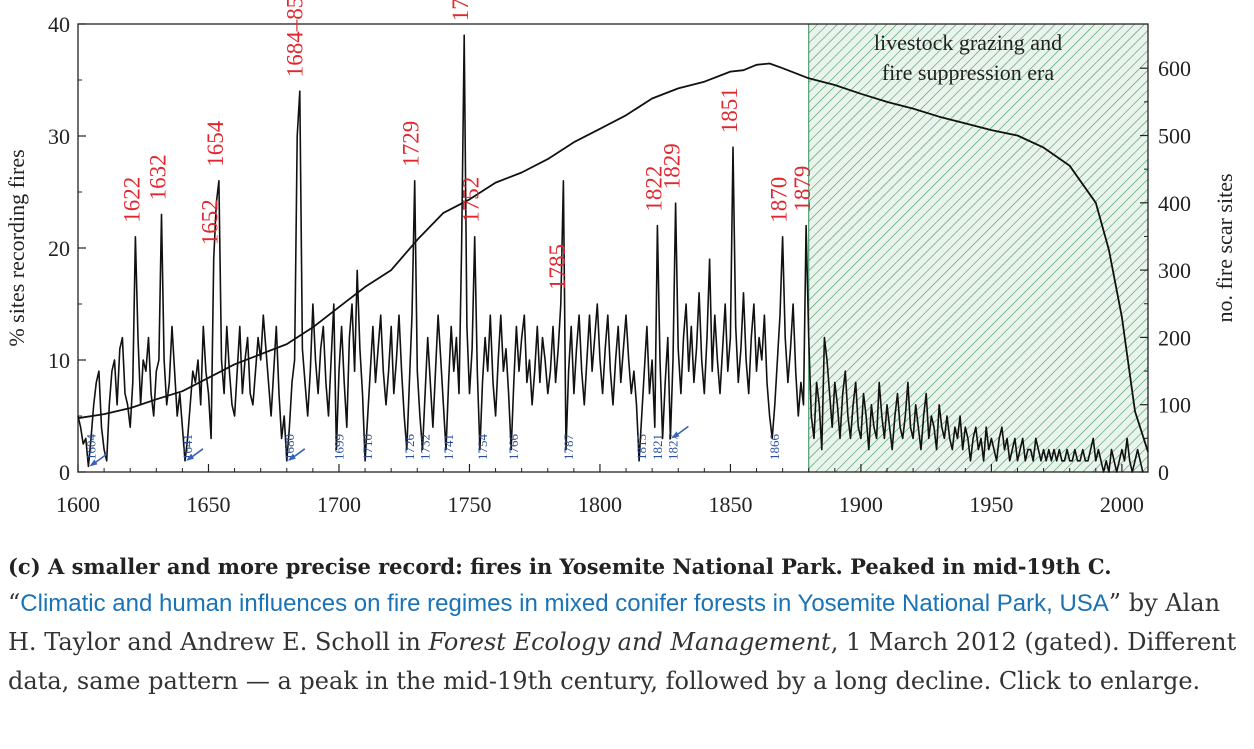  Describe the element at coordinates (991, 504) in the screenshot. I see `x-tick-label: 1950` at that location.